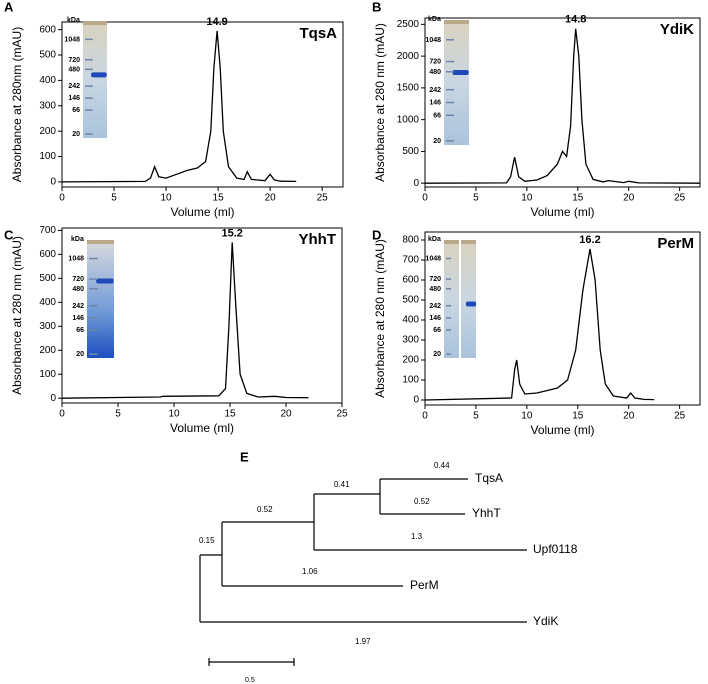 The width and height of the screenshot is (708, 684). I want to click on sample-band, so click(460, 73).